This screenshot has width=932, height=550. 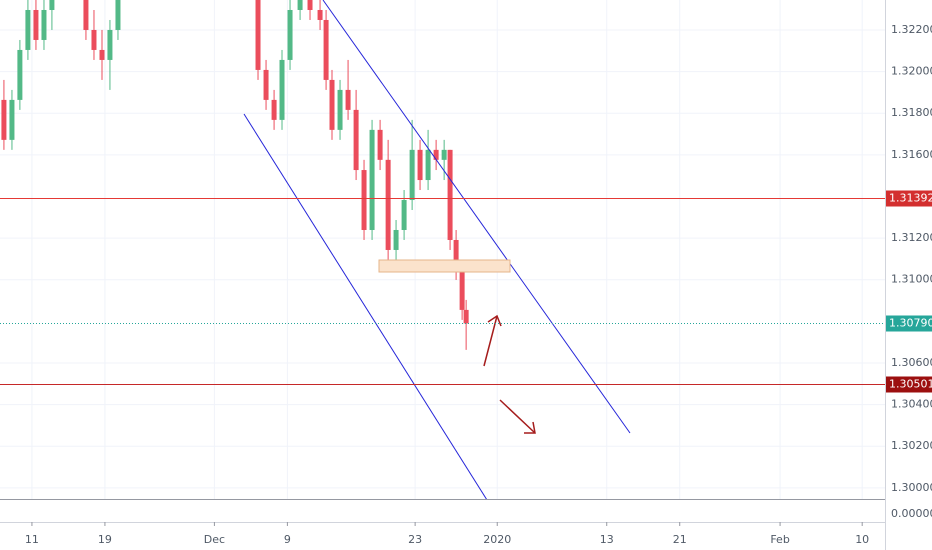 I want to click on y-tick-label: 1.31000, so click(x=911, y=279).